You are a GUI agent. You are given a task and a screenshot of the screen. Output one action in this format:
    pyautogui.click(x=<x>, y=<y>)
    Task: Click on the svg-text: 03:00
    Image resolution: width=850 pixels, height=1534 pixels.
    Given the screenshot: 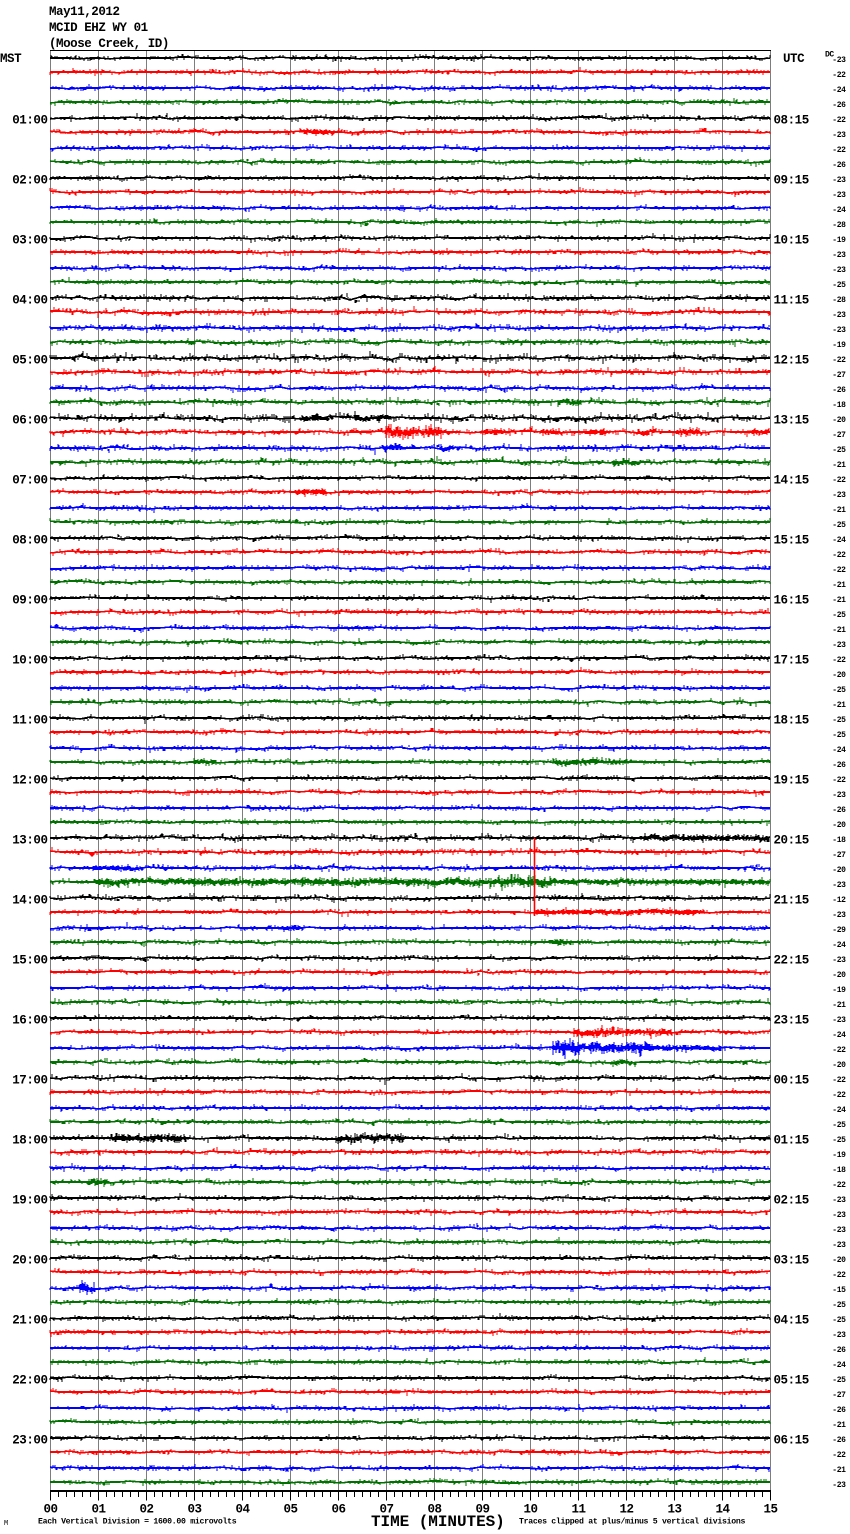 What is the action you would take?
    pyautogui.click(x=29, y=240)
    